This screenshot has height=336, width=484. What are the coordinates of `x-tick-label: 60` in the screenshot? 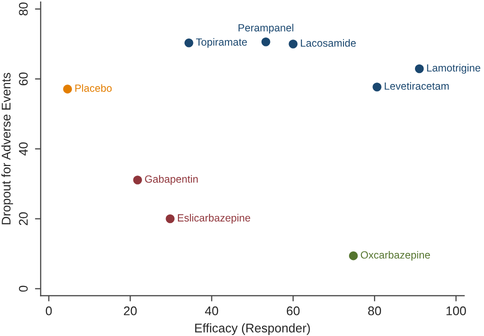 It's located at (293, 311).